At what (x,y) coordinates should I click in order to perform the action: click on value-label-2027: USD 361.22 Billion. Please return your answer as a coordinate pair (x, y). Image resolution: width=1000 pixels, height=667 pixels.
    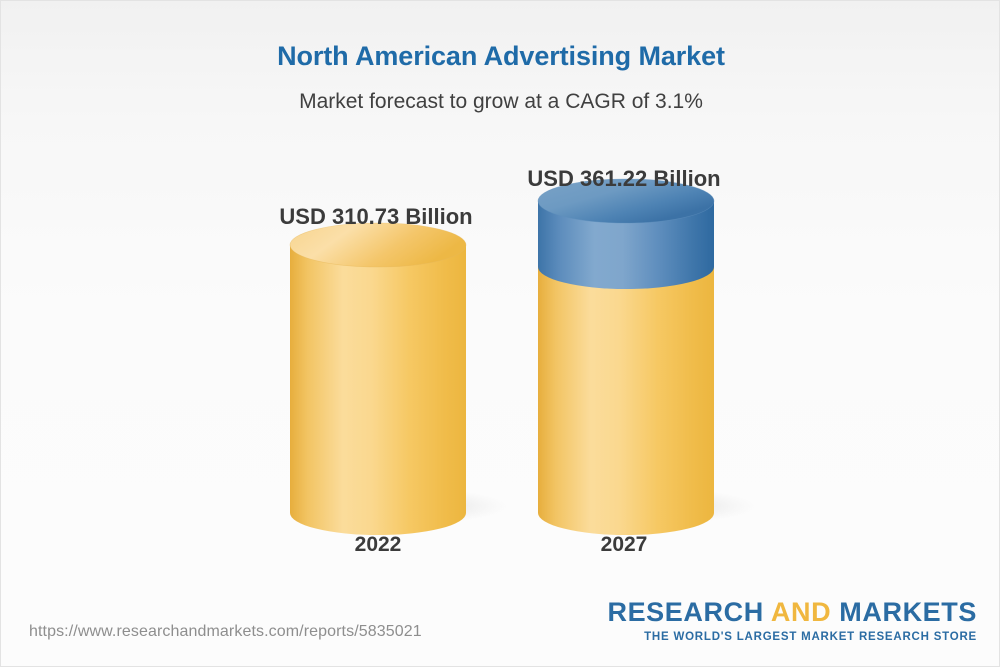
    Looking at the image, I should click on (624, 178).